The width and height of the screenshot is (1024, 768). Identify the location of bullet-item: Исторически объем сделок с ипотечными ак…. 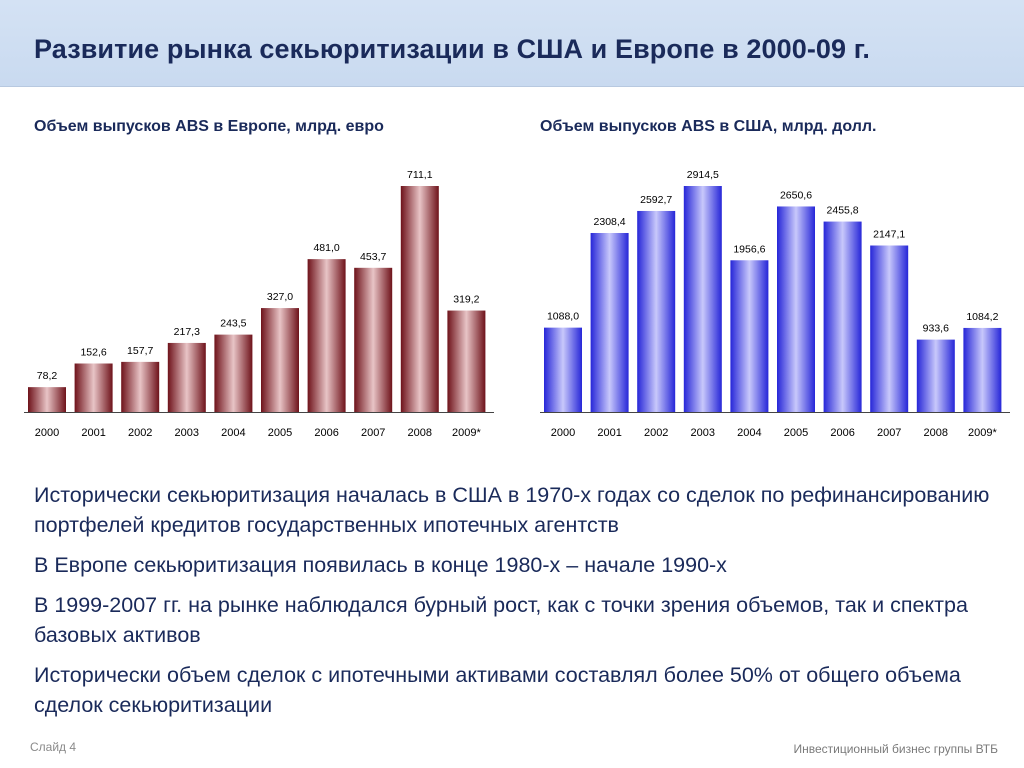
(497, 690).